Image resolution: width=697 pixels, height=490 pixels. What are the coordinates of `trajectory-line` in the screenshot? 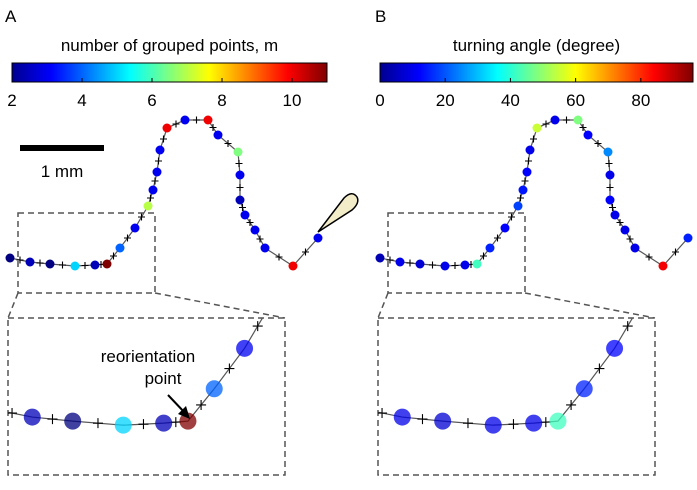 It's located at (136, 372).